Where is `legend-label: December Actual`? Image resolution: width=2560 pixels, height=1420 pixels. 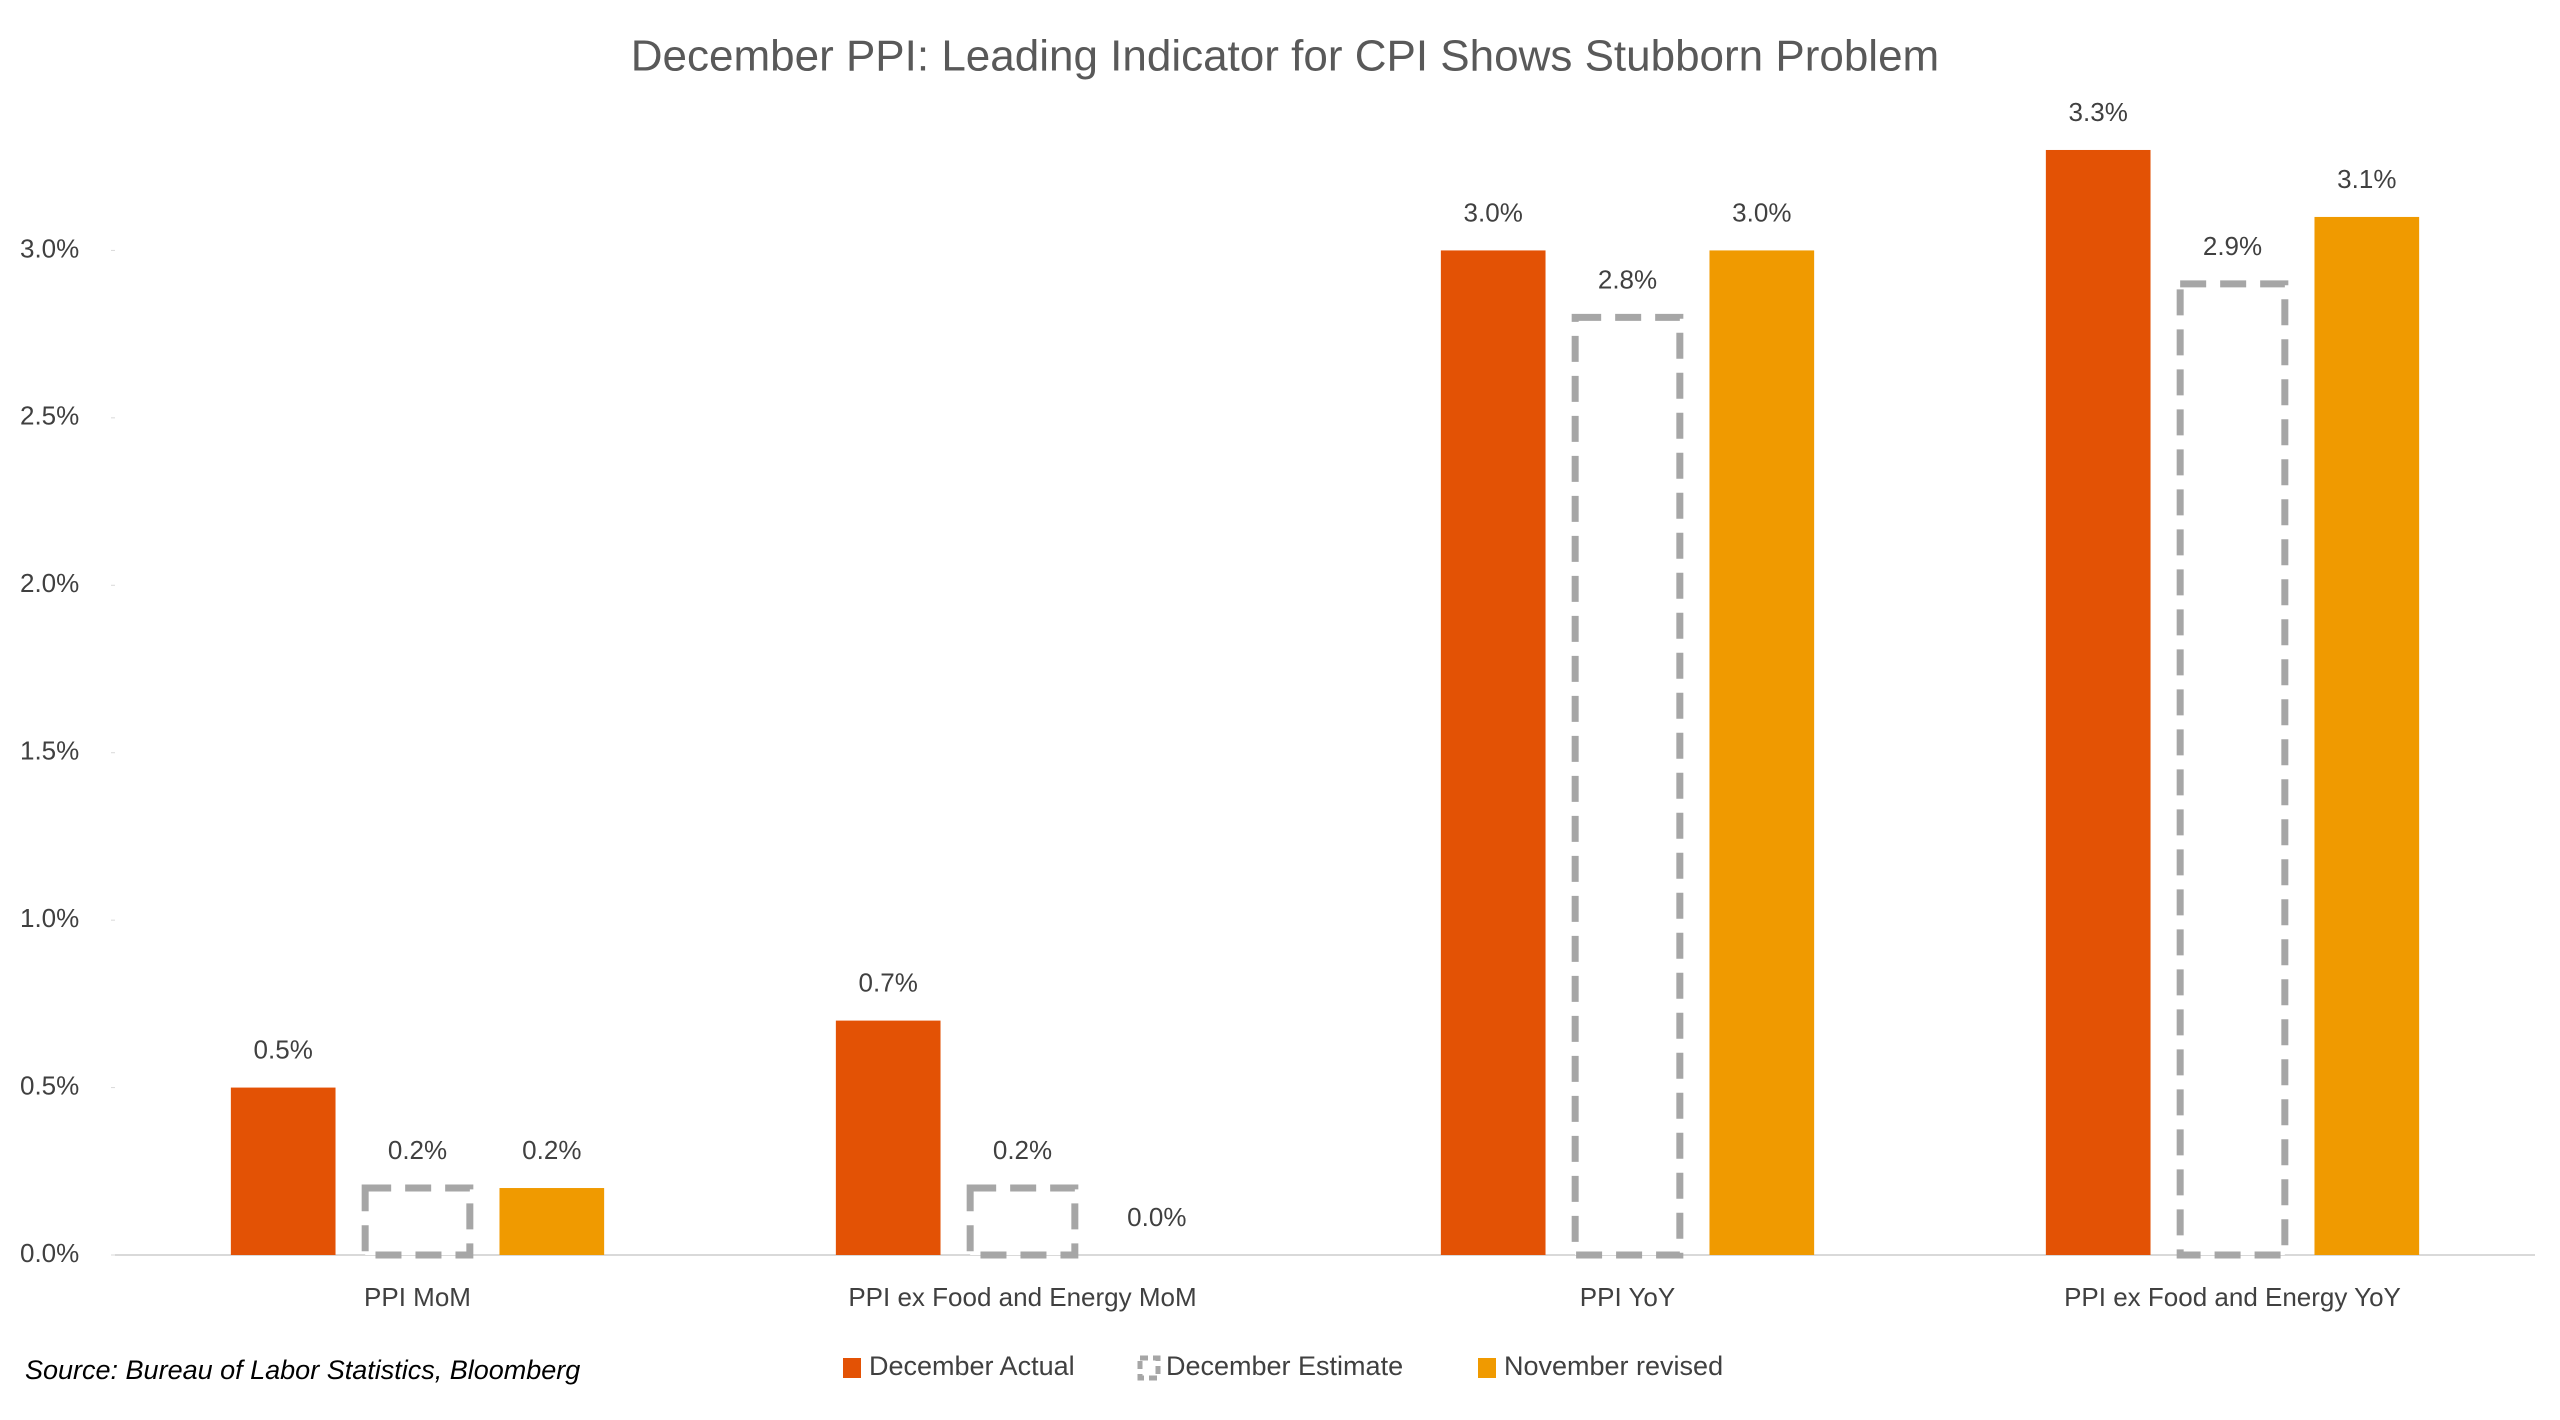 legend-label: December Actual is located at coordinates (972, 1366).